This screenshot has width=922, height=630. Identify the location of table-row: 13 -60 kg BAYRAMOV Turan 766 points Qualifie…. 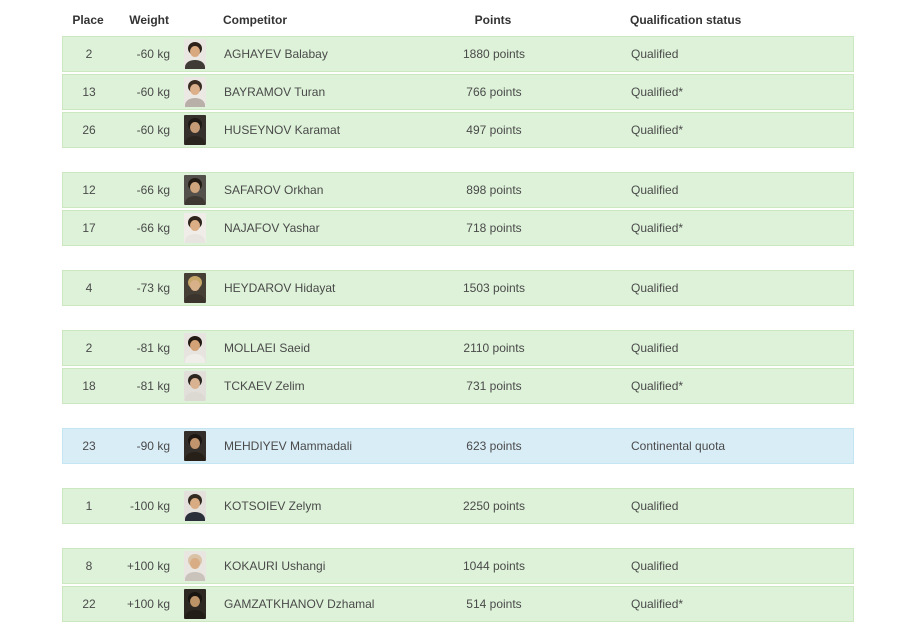
(458, 92).